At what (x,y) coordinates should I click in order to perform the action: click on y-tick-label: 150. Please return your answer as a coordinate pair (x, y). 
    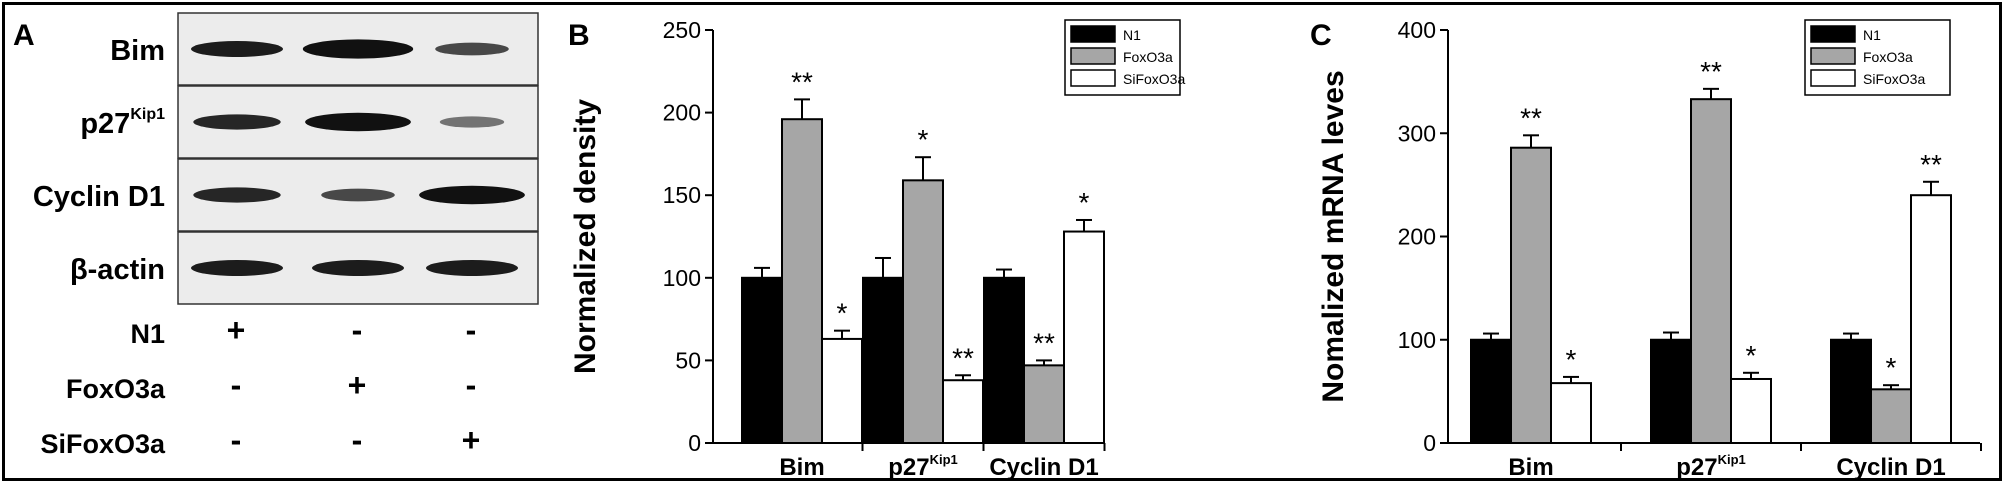
    Looking at the image, I should click on (682, 195).